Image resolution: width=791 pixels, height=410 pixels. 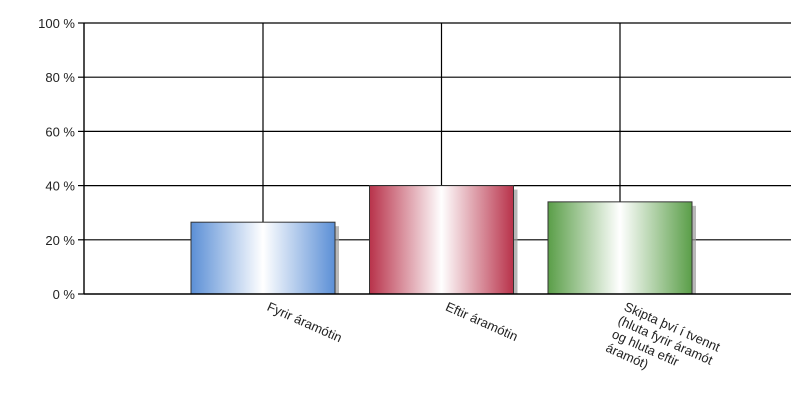 What do you see at coordinates (56, 23) in the screenshot?
I see `y-tick-label: 100 %` at bounding box center [56, 23].